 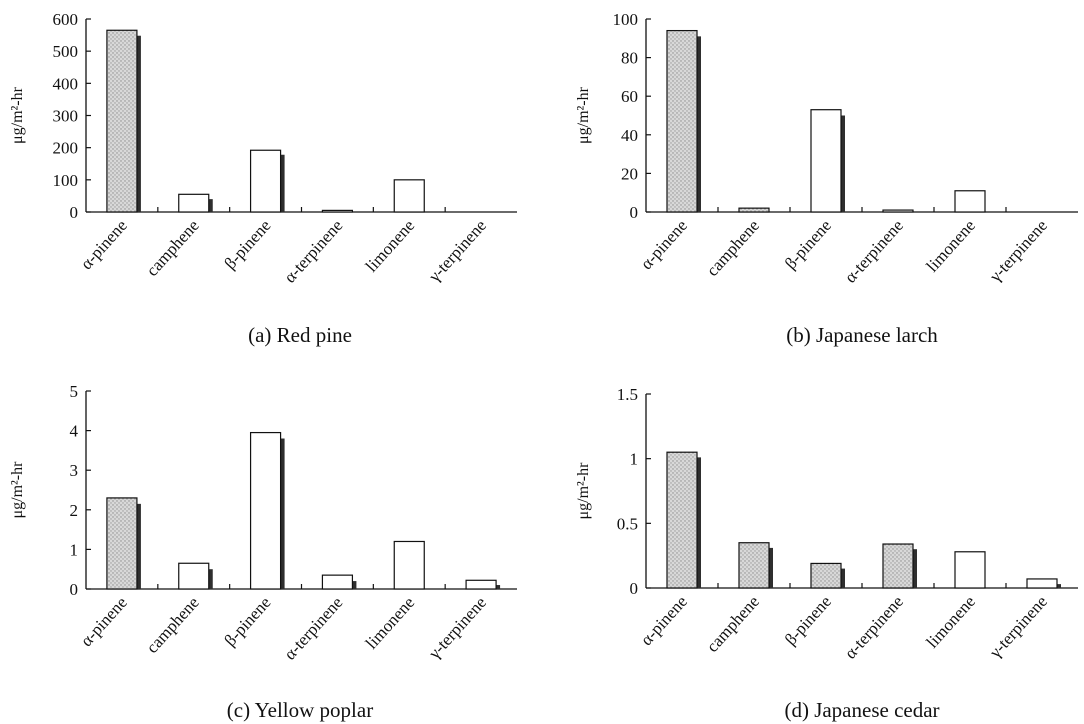 What do you see at coordinates (627, 394) in the screenshot?
I see `y-tick-label: 1.5` at bounding box center [627, 394].